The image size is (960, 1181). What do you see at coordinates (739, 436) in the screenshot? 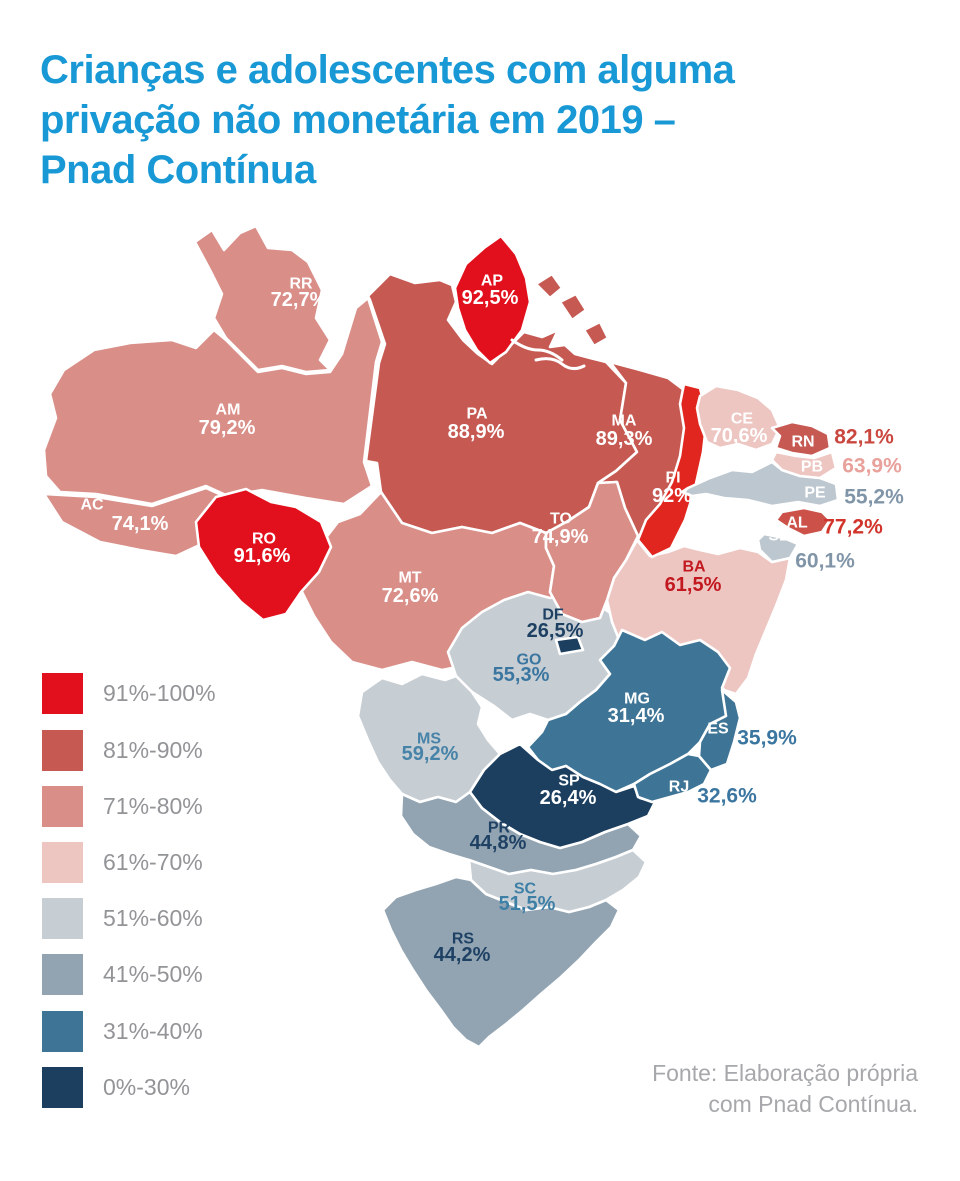
I see `state-CE-value-label: 70,6%` at bounding box center [739, 436].